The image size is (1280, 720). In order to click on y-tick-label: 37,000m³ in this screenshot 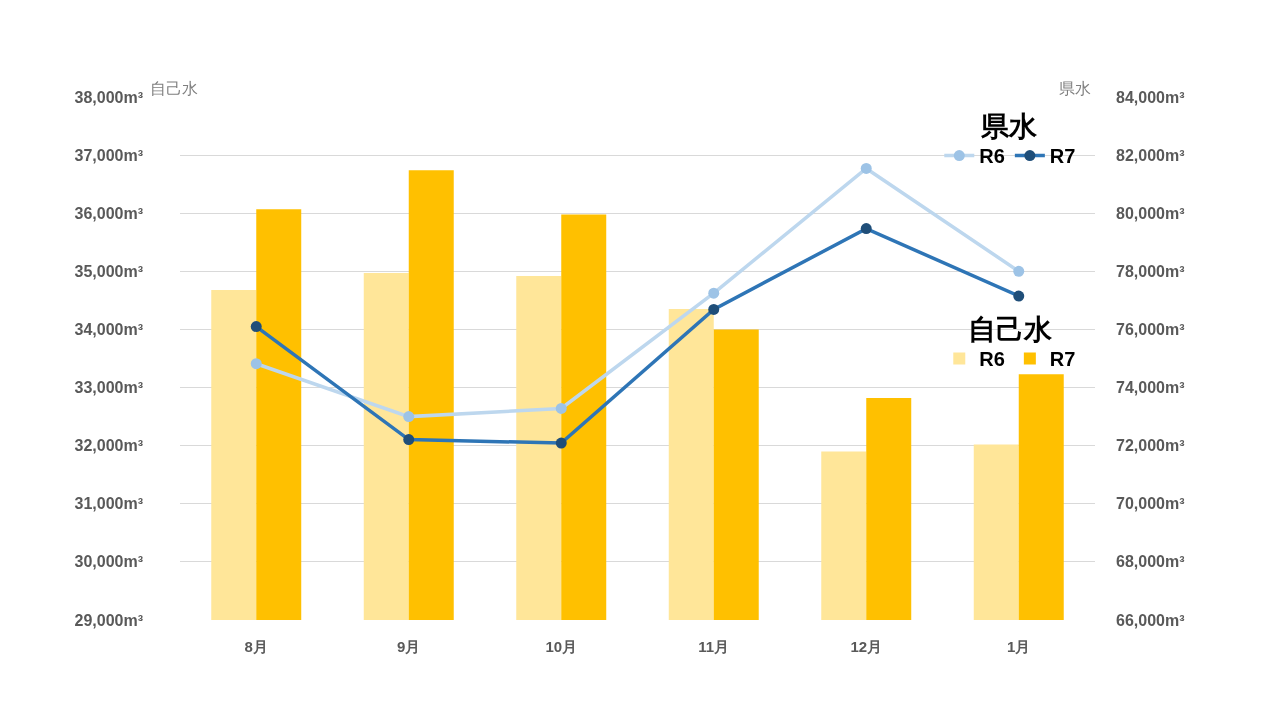, I will do `click(108, 155)`.